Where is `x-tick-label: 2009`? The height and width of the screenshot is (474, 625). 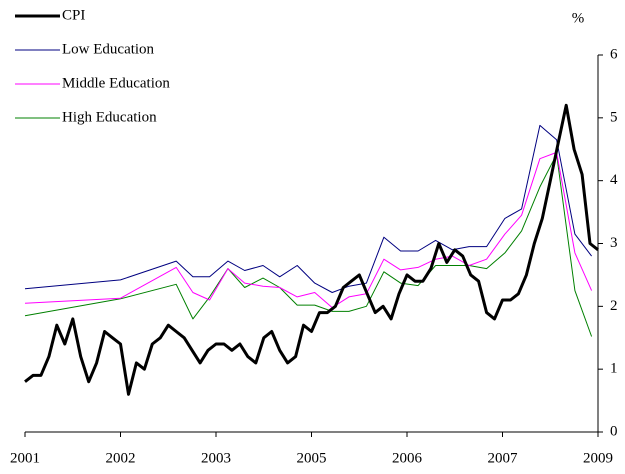
x-tick-label: 2009 is located at coordinates (598, 458).